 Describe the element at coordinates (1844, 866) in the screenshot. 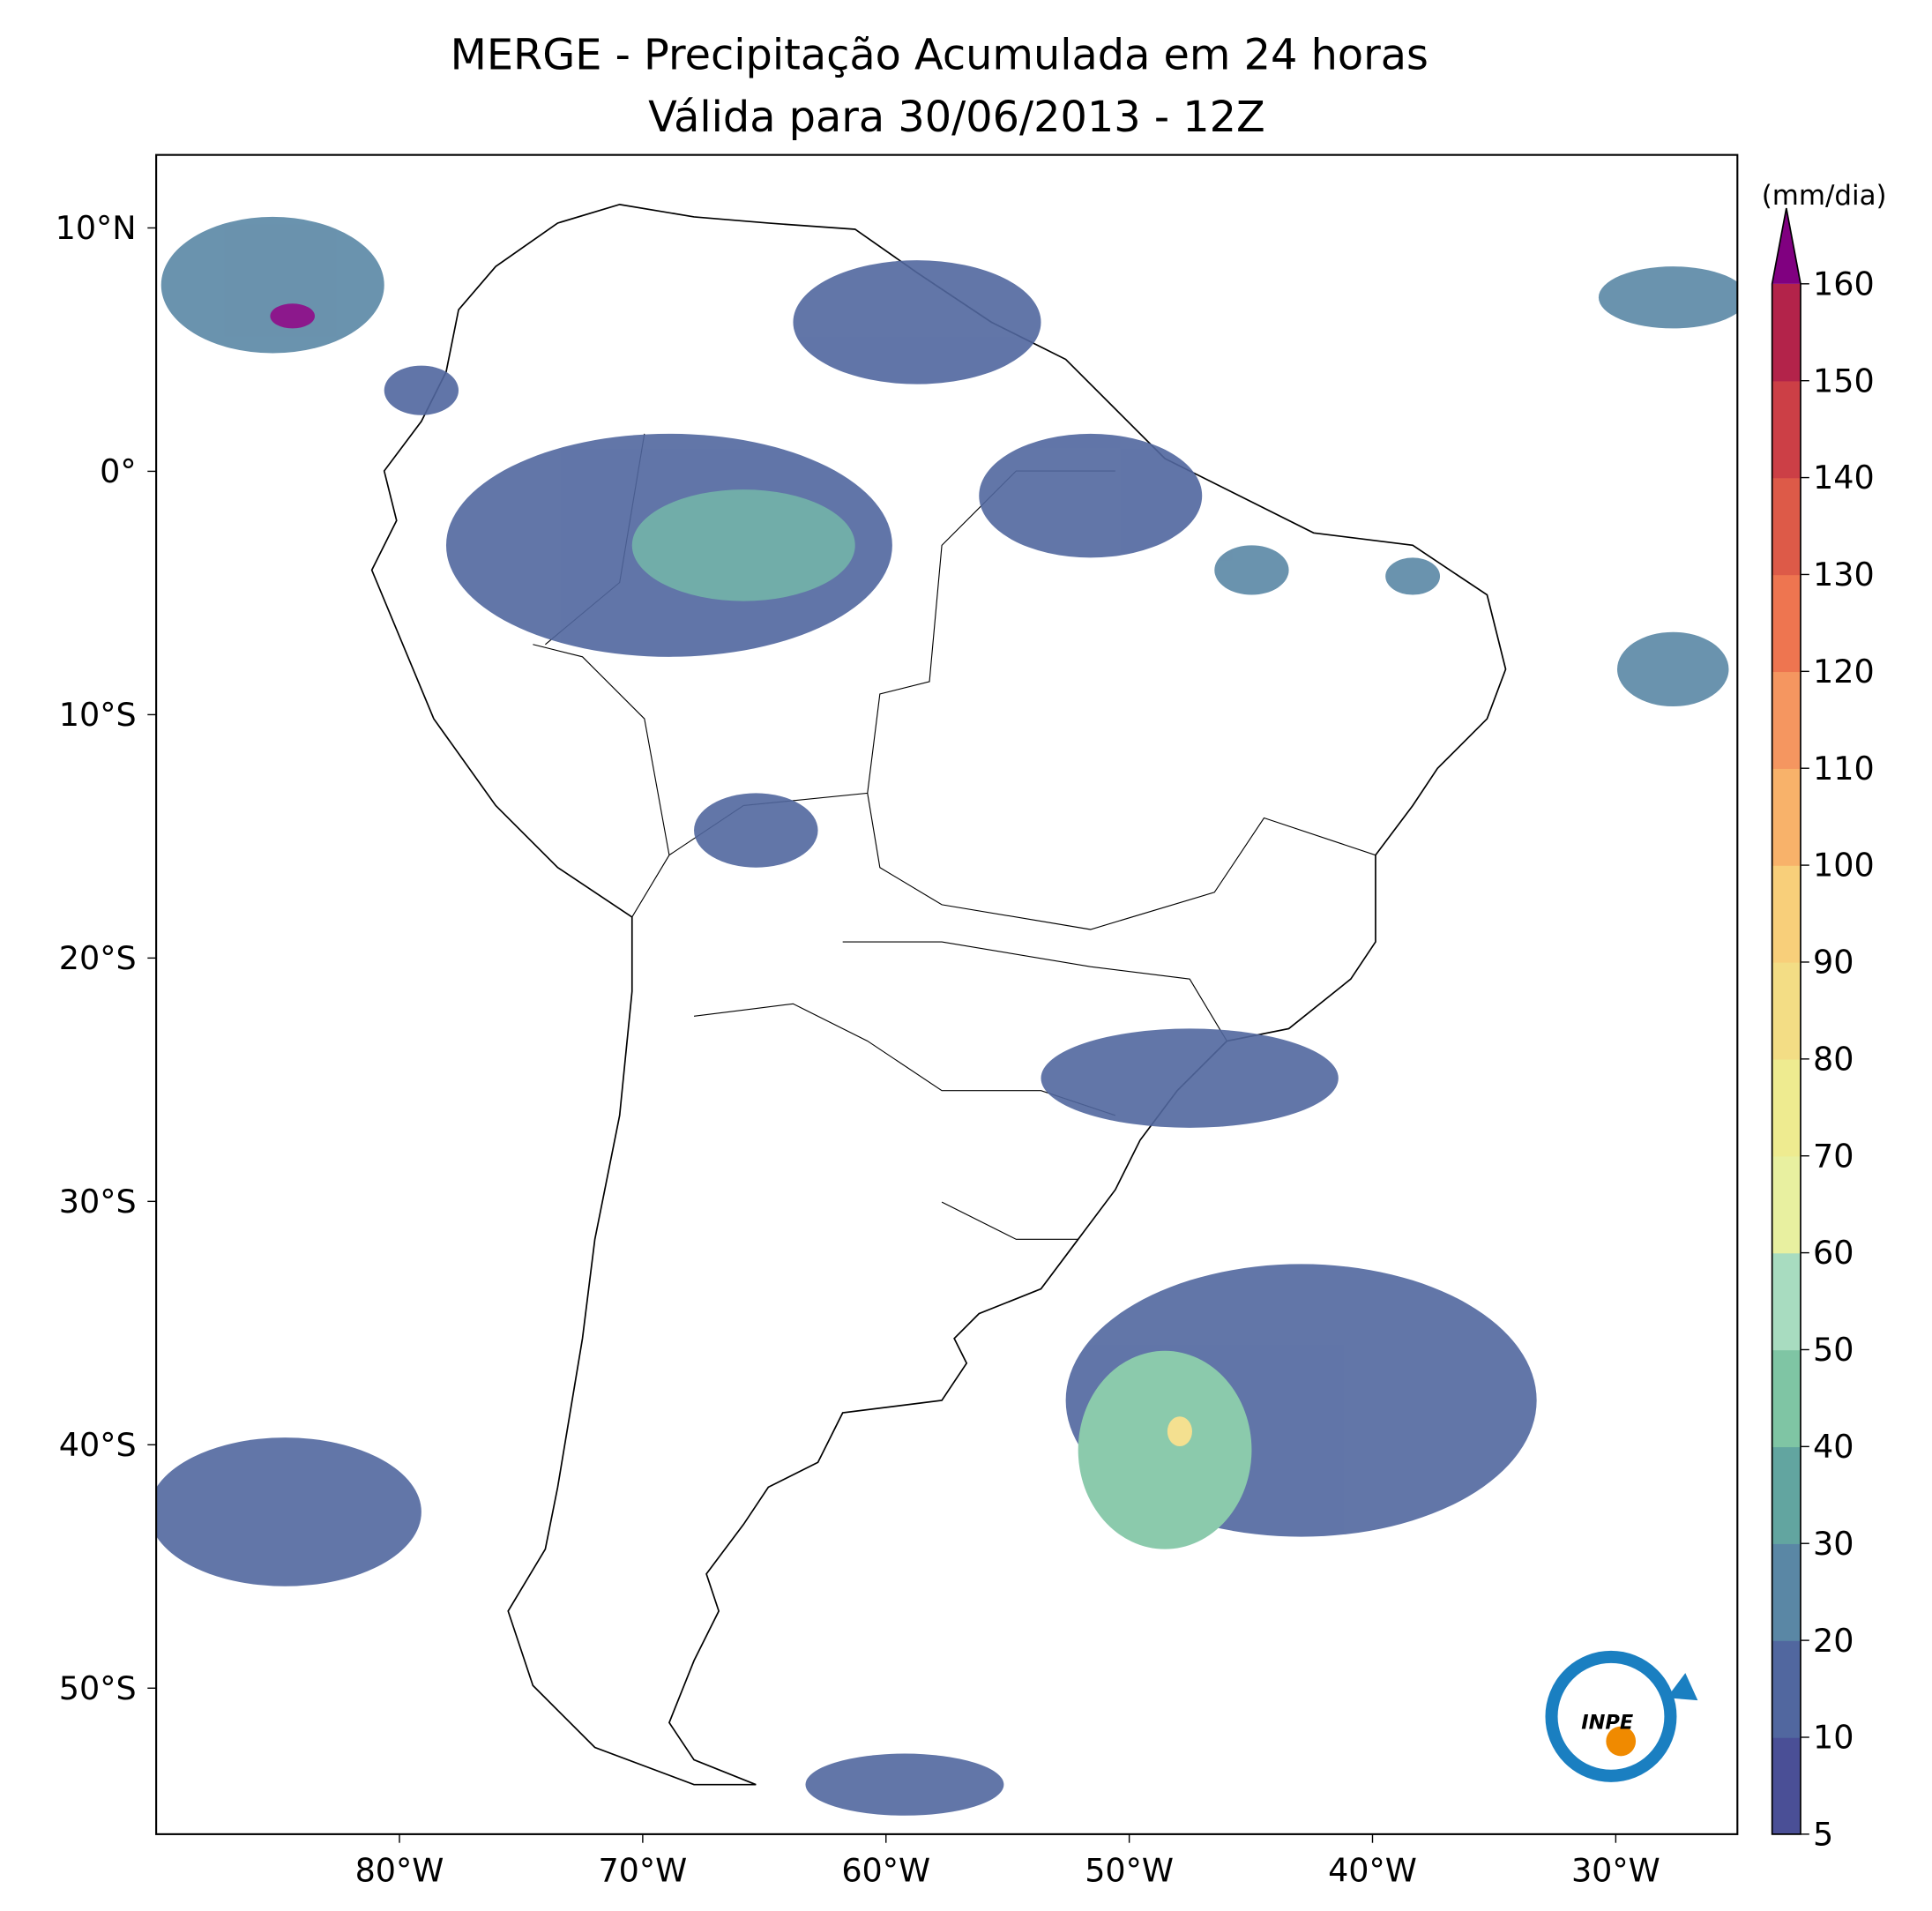

I see `colorbar-tick-label: 100` at that location.